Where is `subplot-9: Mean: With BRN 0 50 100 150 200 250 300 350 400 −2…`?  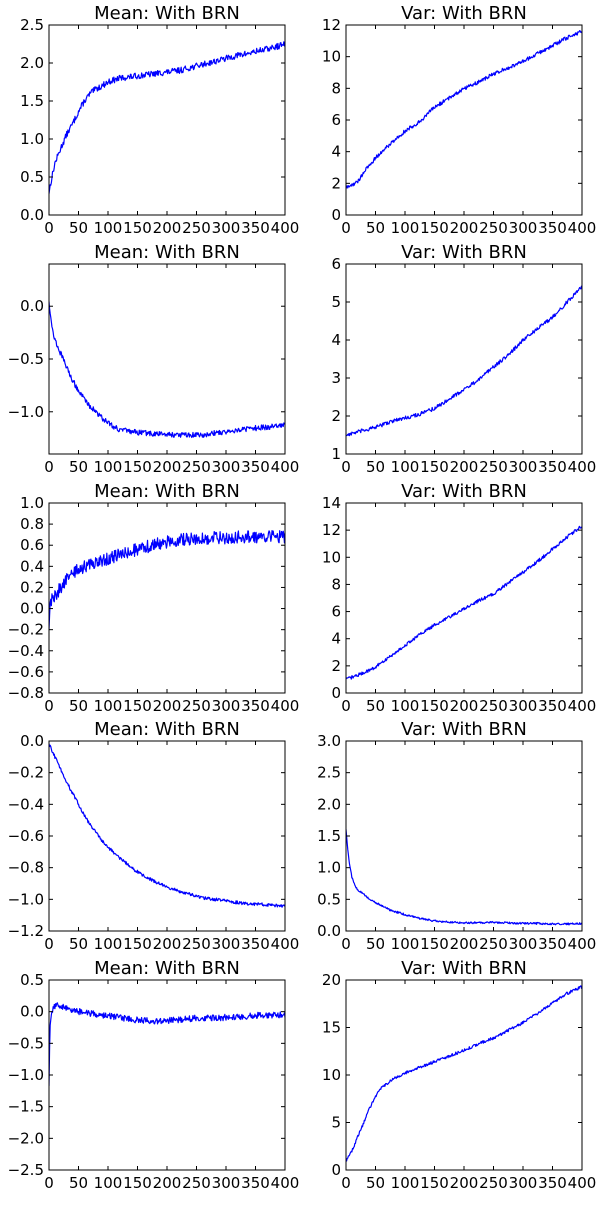
subplot-9: Mean: With BRN 0 50 100 150 200 250 300 350 400 −2… is located at coordinates (154, 1075).